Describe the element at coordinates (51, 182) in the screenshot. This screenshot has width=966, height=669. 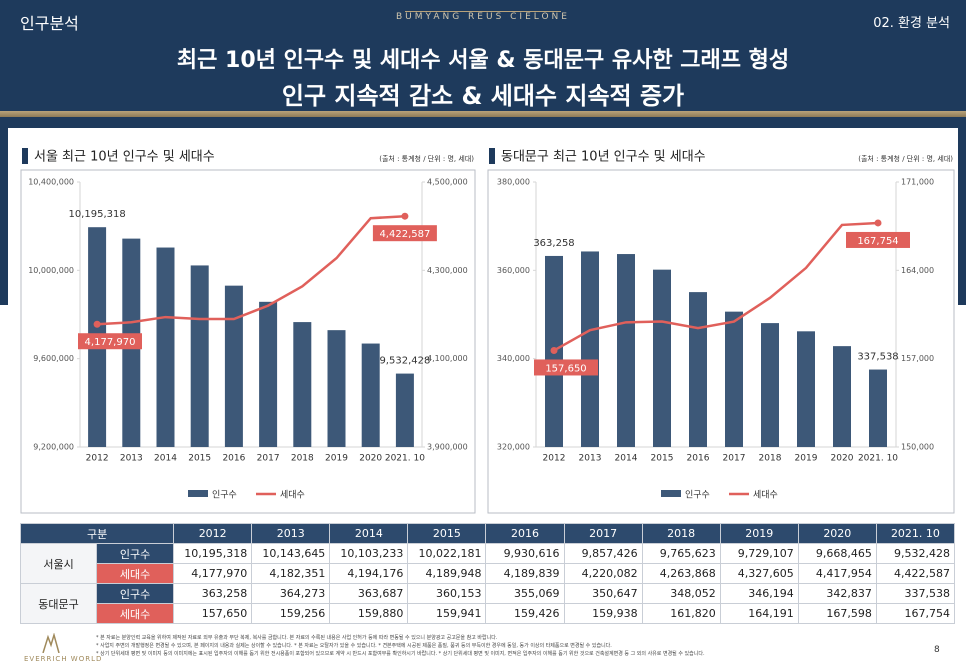
I see `y-tick-label: 10,400,000` at that location.